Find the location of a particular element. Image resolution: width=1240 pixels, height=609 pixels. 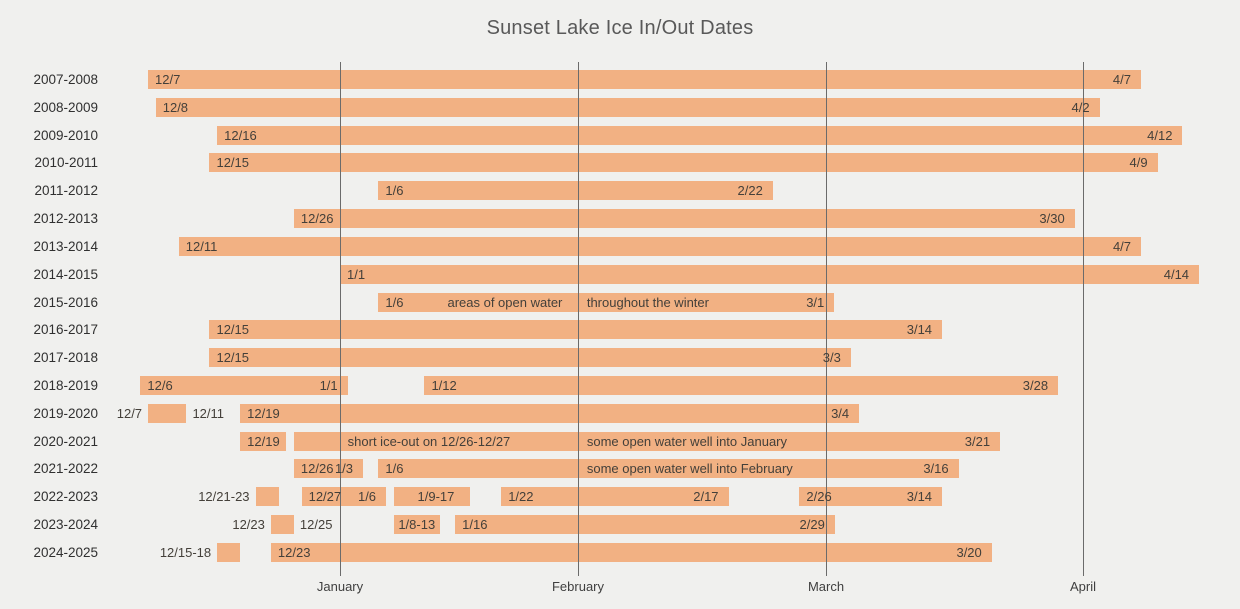

bar-date-label: 12/27 is located at coordinates (325, 497).